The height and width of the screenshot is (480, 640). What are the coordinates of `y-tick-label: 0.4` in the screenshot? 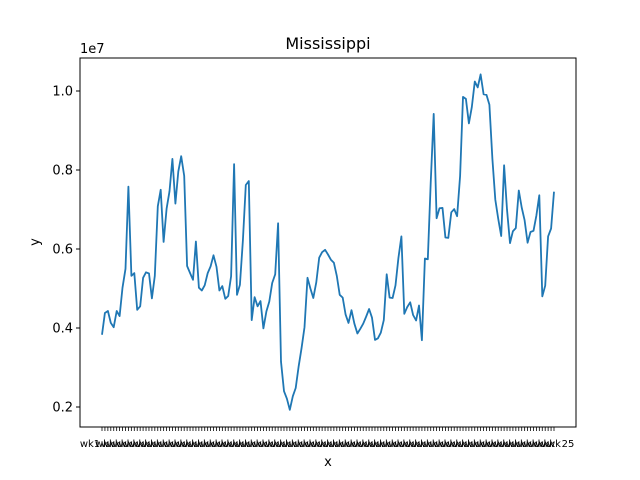 It's located at (62, 329).